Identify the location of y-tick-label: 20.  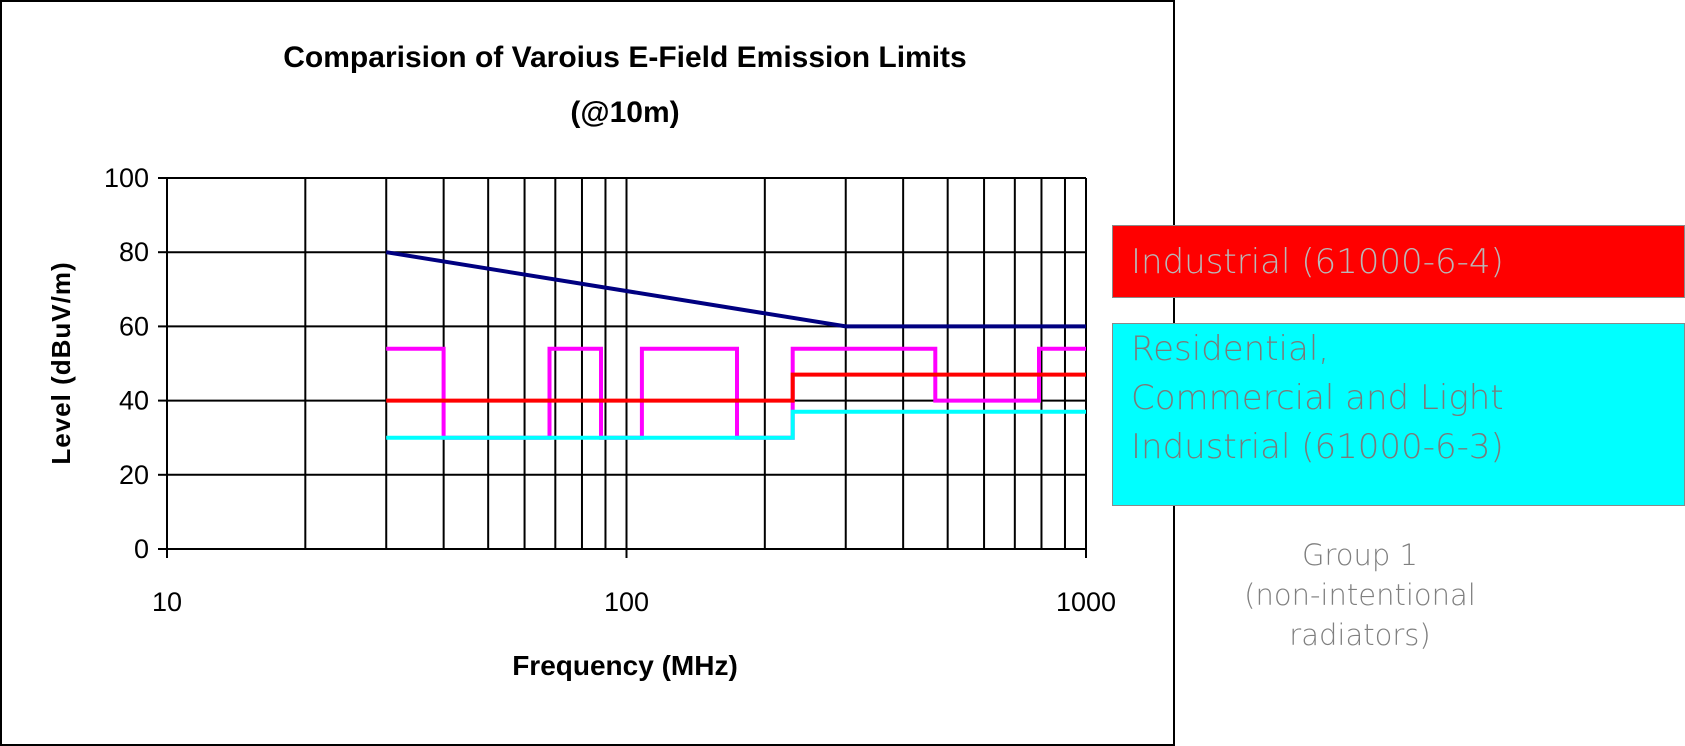
(134, 475).